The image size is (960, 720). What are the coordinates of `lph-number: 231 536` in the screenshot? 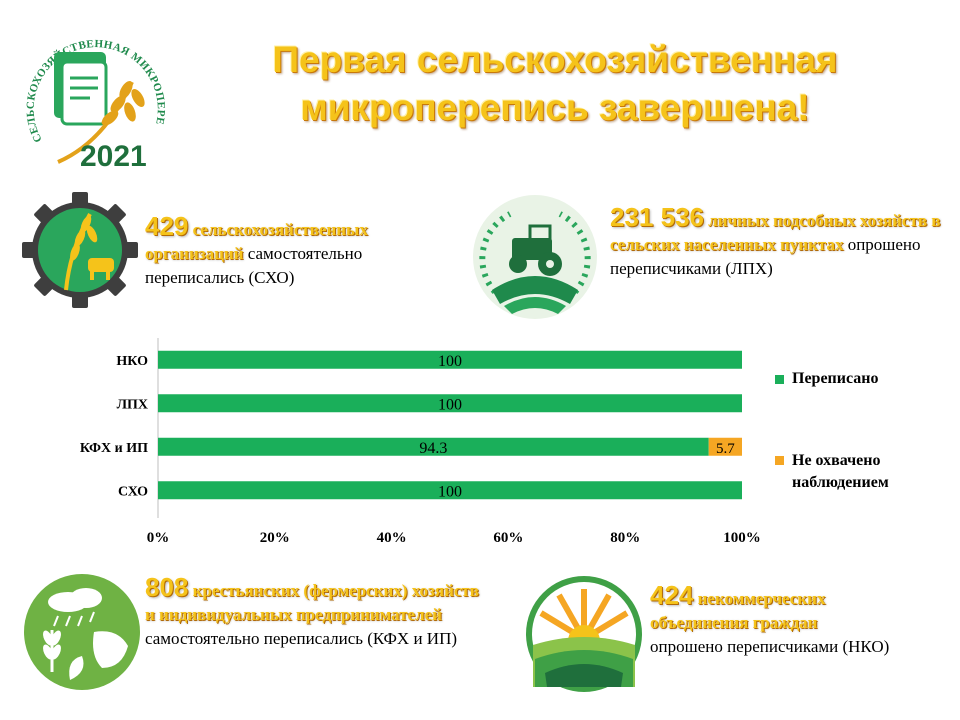 It's located at (657, 217).